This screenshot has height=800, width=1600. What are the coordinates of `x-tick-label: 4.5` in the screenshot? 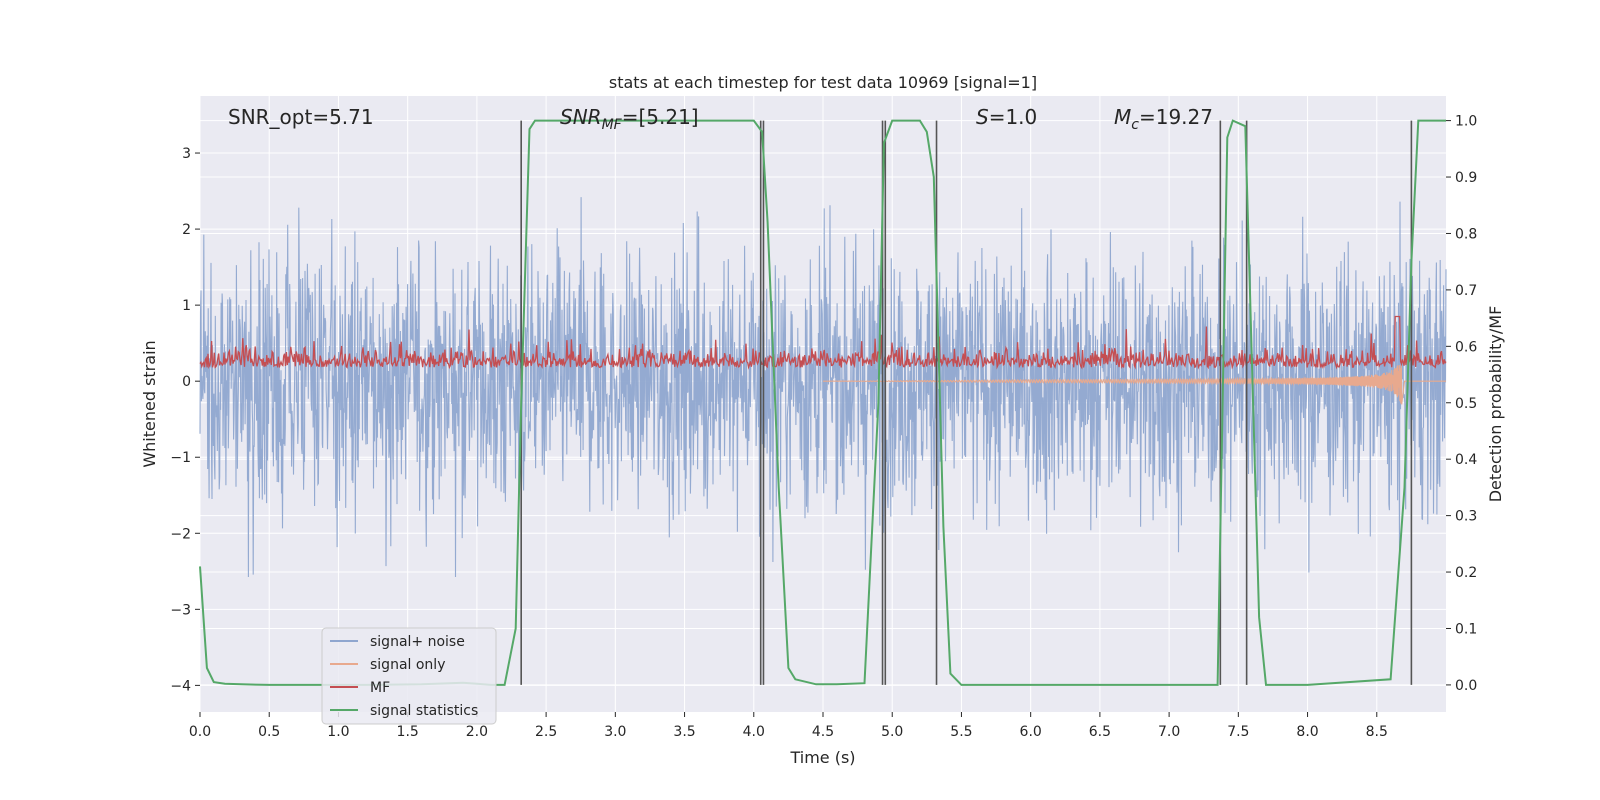 It's located at (823, 732).